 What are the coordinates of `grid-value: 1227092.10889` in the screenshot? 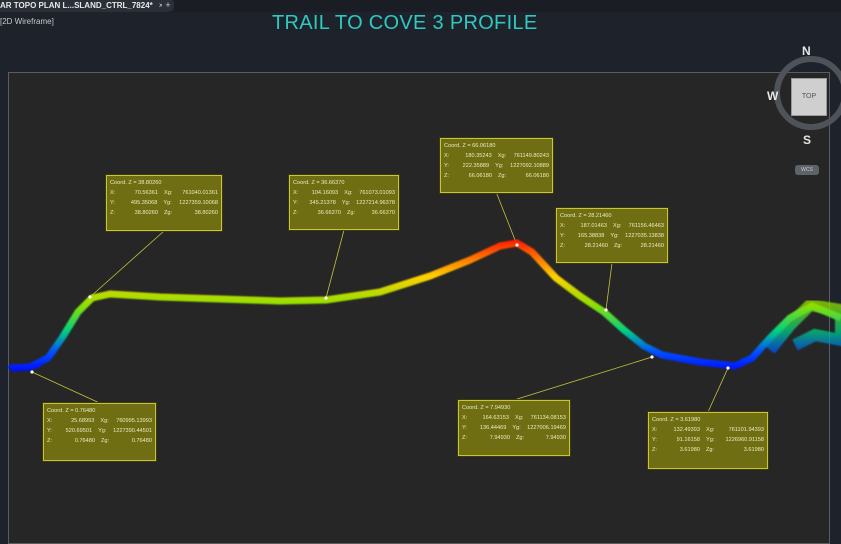 It's located at (529, 166).